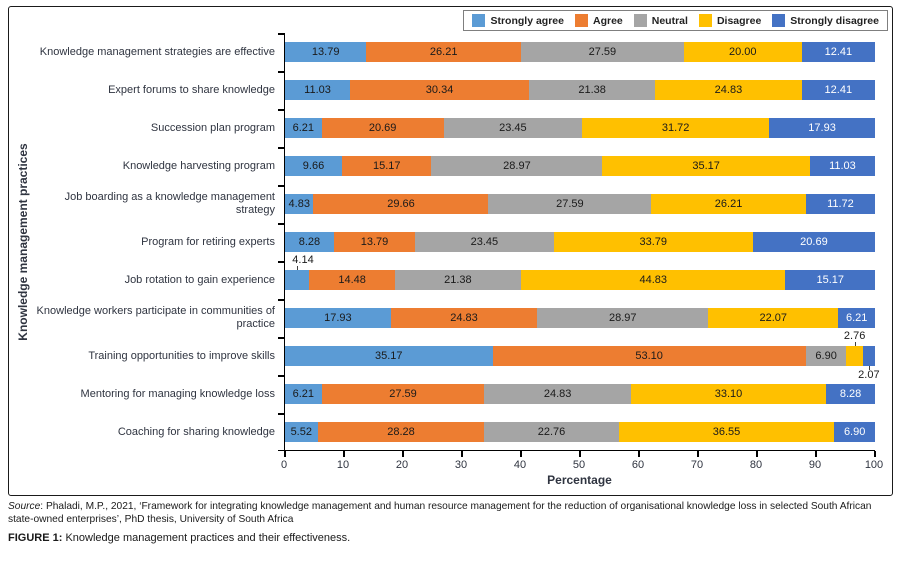  I want to click on bar-segment-disagree: 44.83, so click(653, 280).